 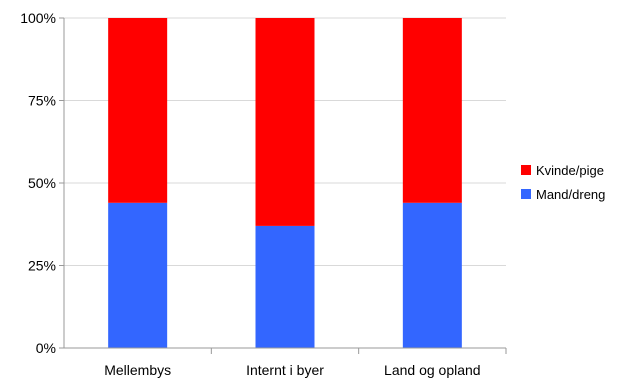 I want to click on x-tick-label: Land og opland, so click(x=432, y=370).